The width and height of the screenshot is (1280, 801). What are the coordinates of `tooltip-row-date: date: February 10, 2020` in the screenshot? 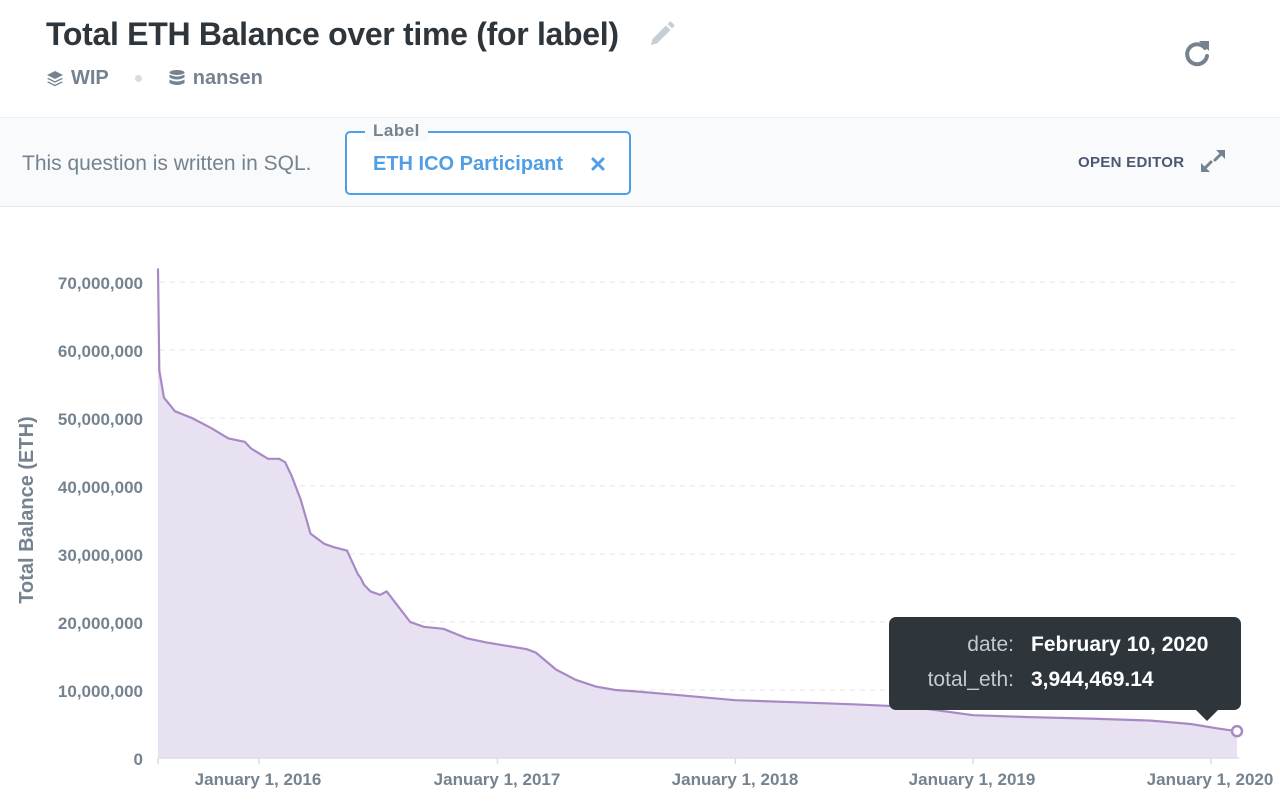 It's located at (1065, 648).